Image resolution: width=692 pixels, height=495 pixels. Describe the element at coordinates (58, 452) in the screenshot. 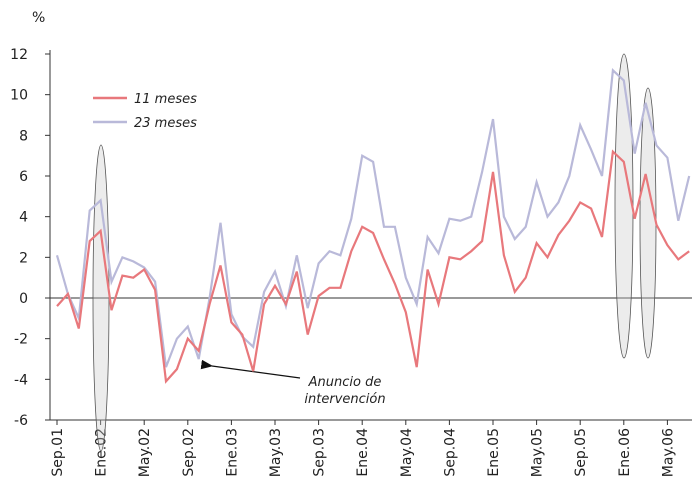

I see `x-tick-label: Sep.01` at that location.